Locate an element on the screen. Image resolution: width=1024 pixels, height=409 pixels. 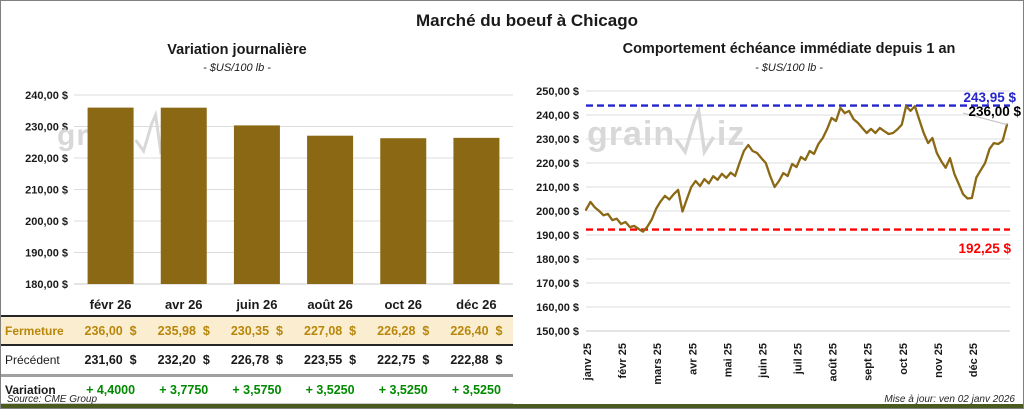
annotation-label: 236,00 $ is located at coordinates (994, 111).